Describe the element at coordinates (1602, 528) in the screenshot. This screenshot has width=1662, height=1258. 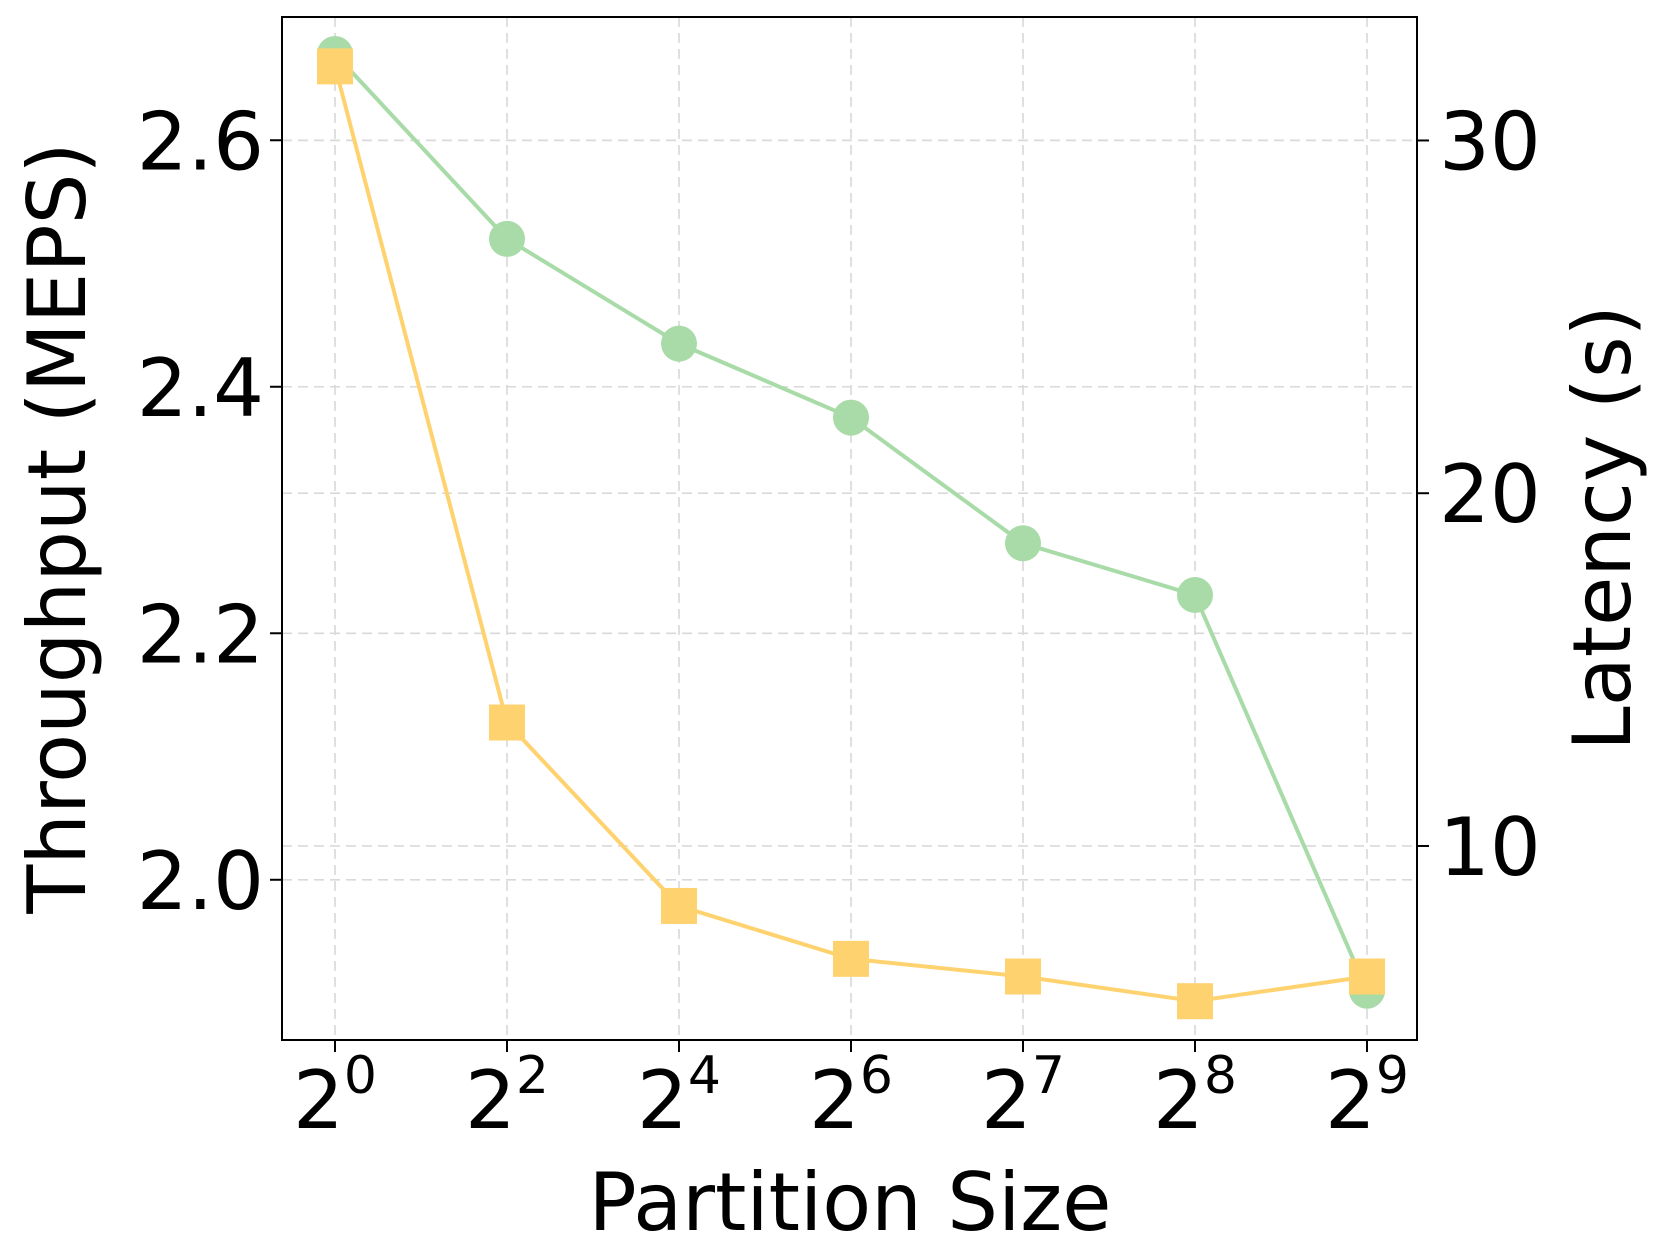
I see `right-axis-label: Latency (s)` at that location.